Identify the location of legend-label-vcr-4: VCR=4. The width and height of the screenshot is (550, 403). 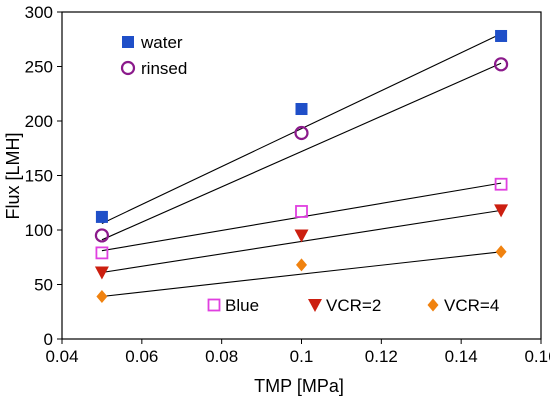
(471, 305).